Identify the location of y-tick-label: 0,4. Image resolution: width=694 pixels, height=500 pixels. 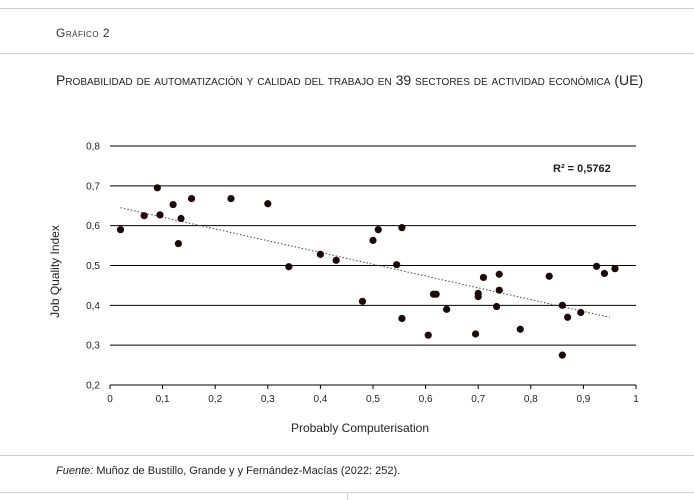
(93, 306).